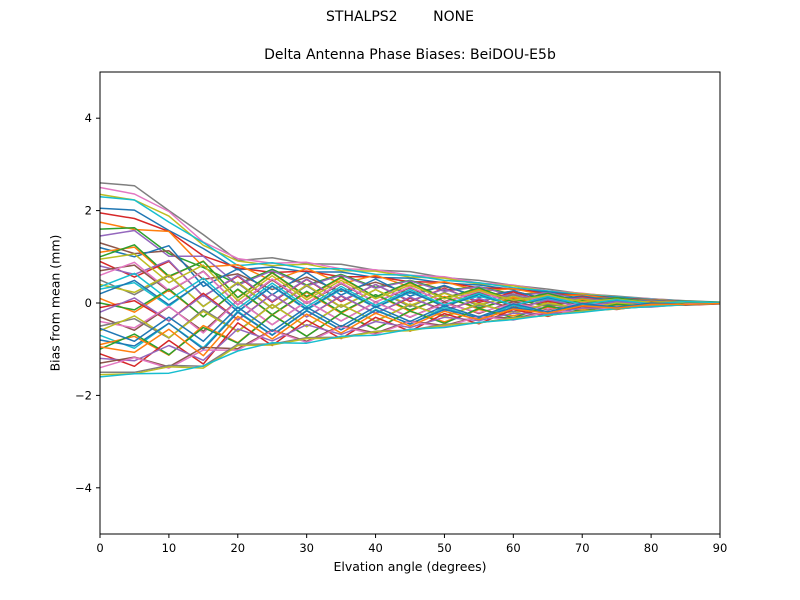 This screenshot has height=600, width=800. What do you see at coordinates (306, 548) in the screenshot?
I see `x-tick-label: 30` at bounding box center [306, 548].